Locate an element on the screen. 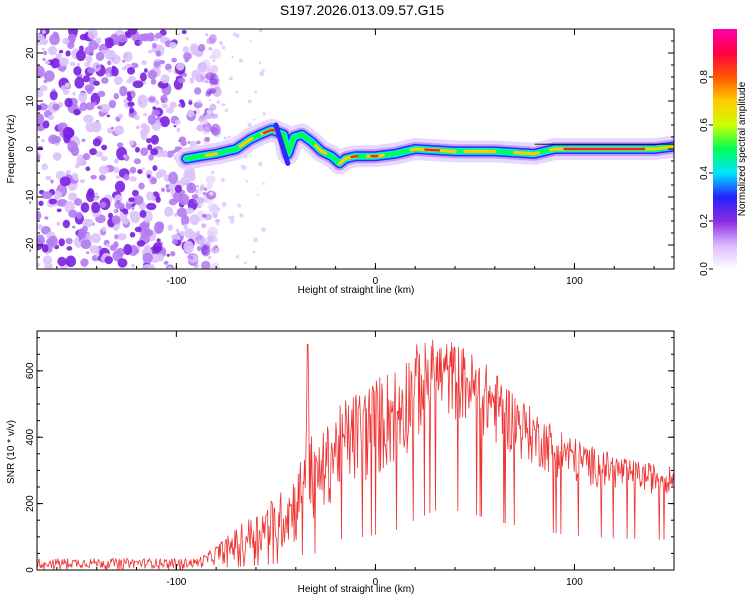  snr-ytick-label: 200 is located at coordinates (30, 503).